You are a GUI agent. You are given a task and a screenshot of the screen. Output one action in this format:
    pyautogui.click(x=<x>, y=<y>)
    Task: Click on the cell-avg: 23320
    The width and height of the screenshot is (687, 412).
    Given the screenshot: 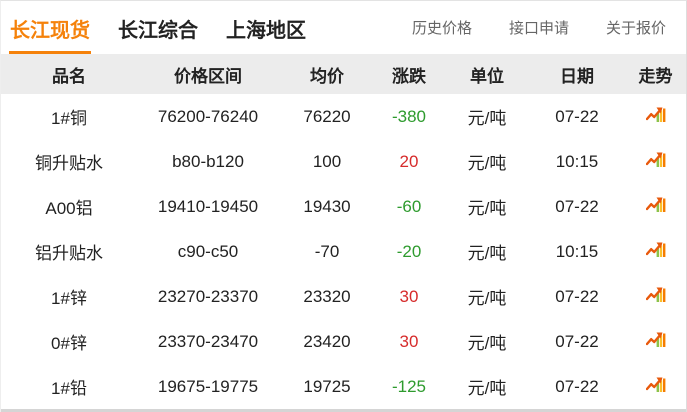 What is the action you would take?
    pyautogui.click(x=327, y=296)
    